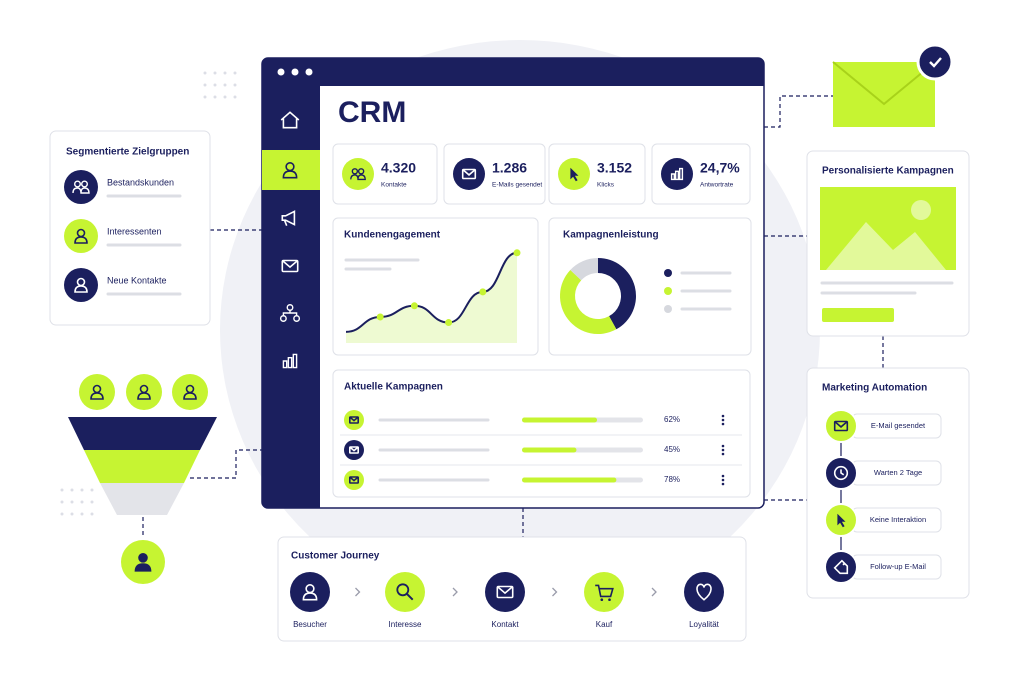 This screenshot has width=1024, height=683. Describe the element at coordinates (148, 293) in the screenshot. I see `dot-grid` at that location.